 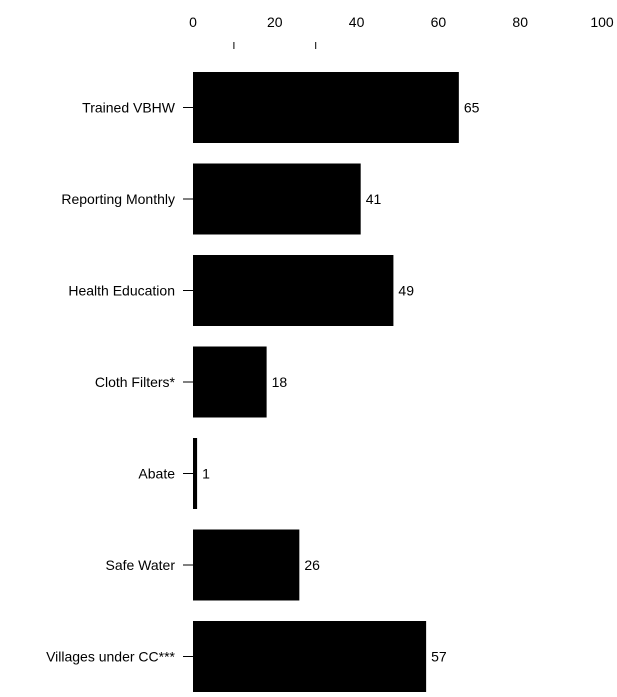 What do you see at coordinates (140, 565) in the screenshot?
I see `category-label: Safe Water` at bounding box center [140, 565].